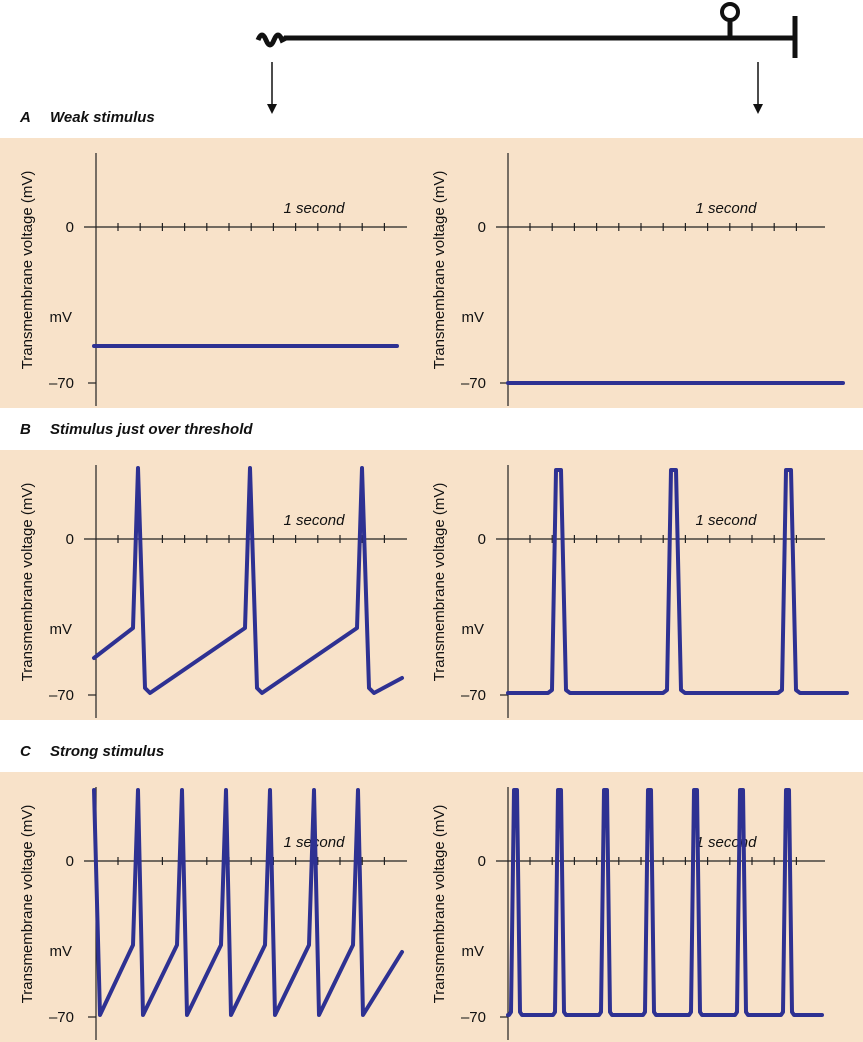  I want to click on plot: Transmembrane voltage (mV) 0mV–701 second, so click(213, 913).